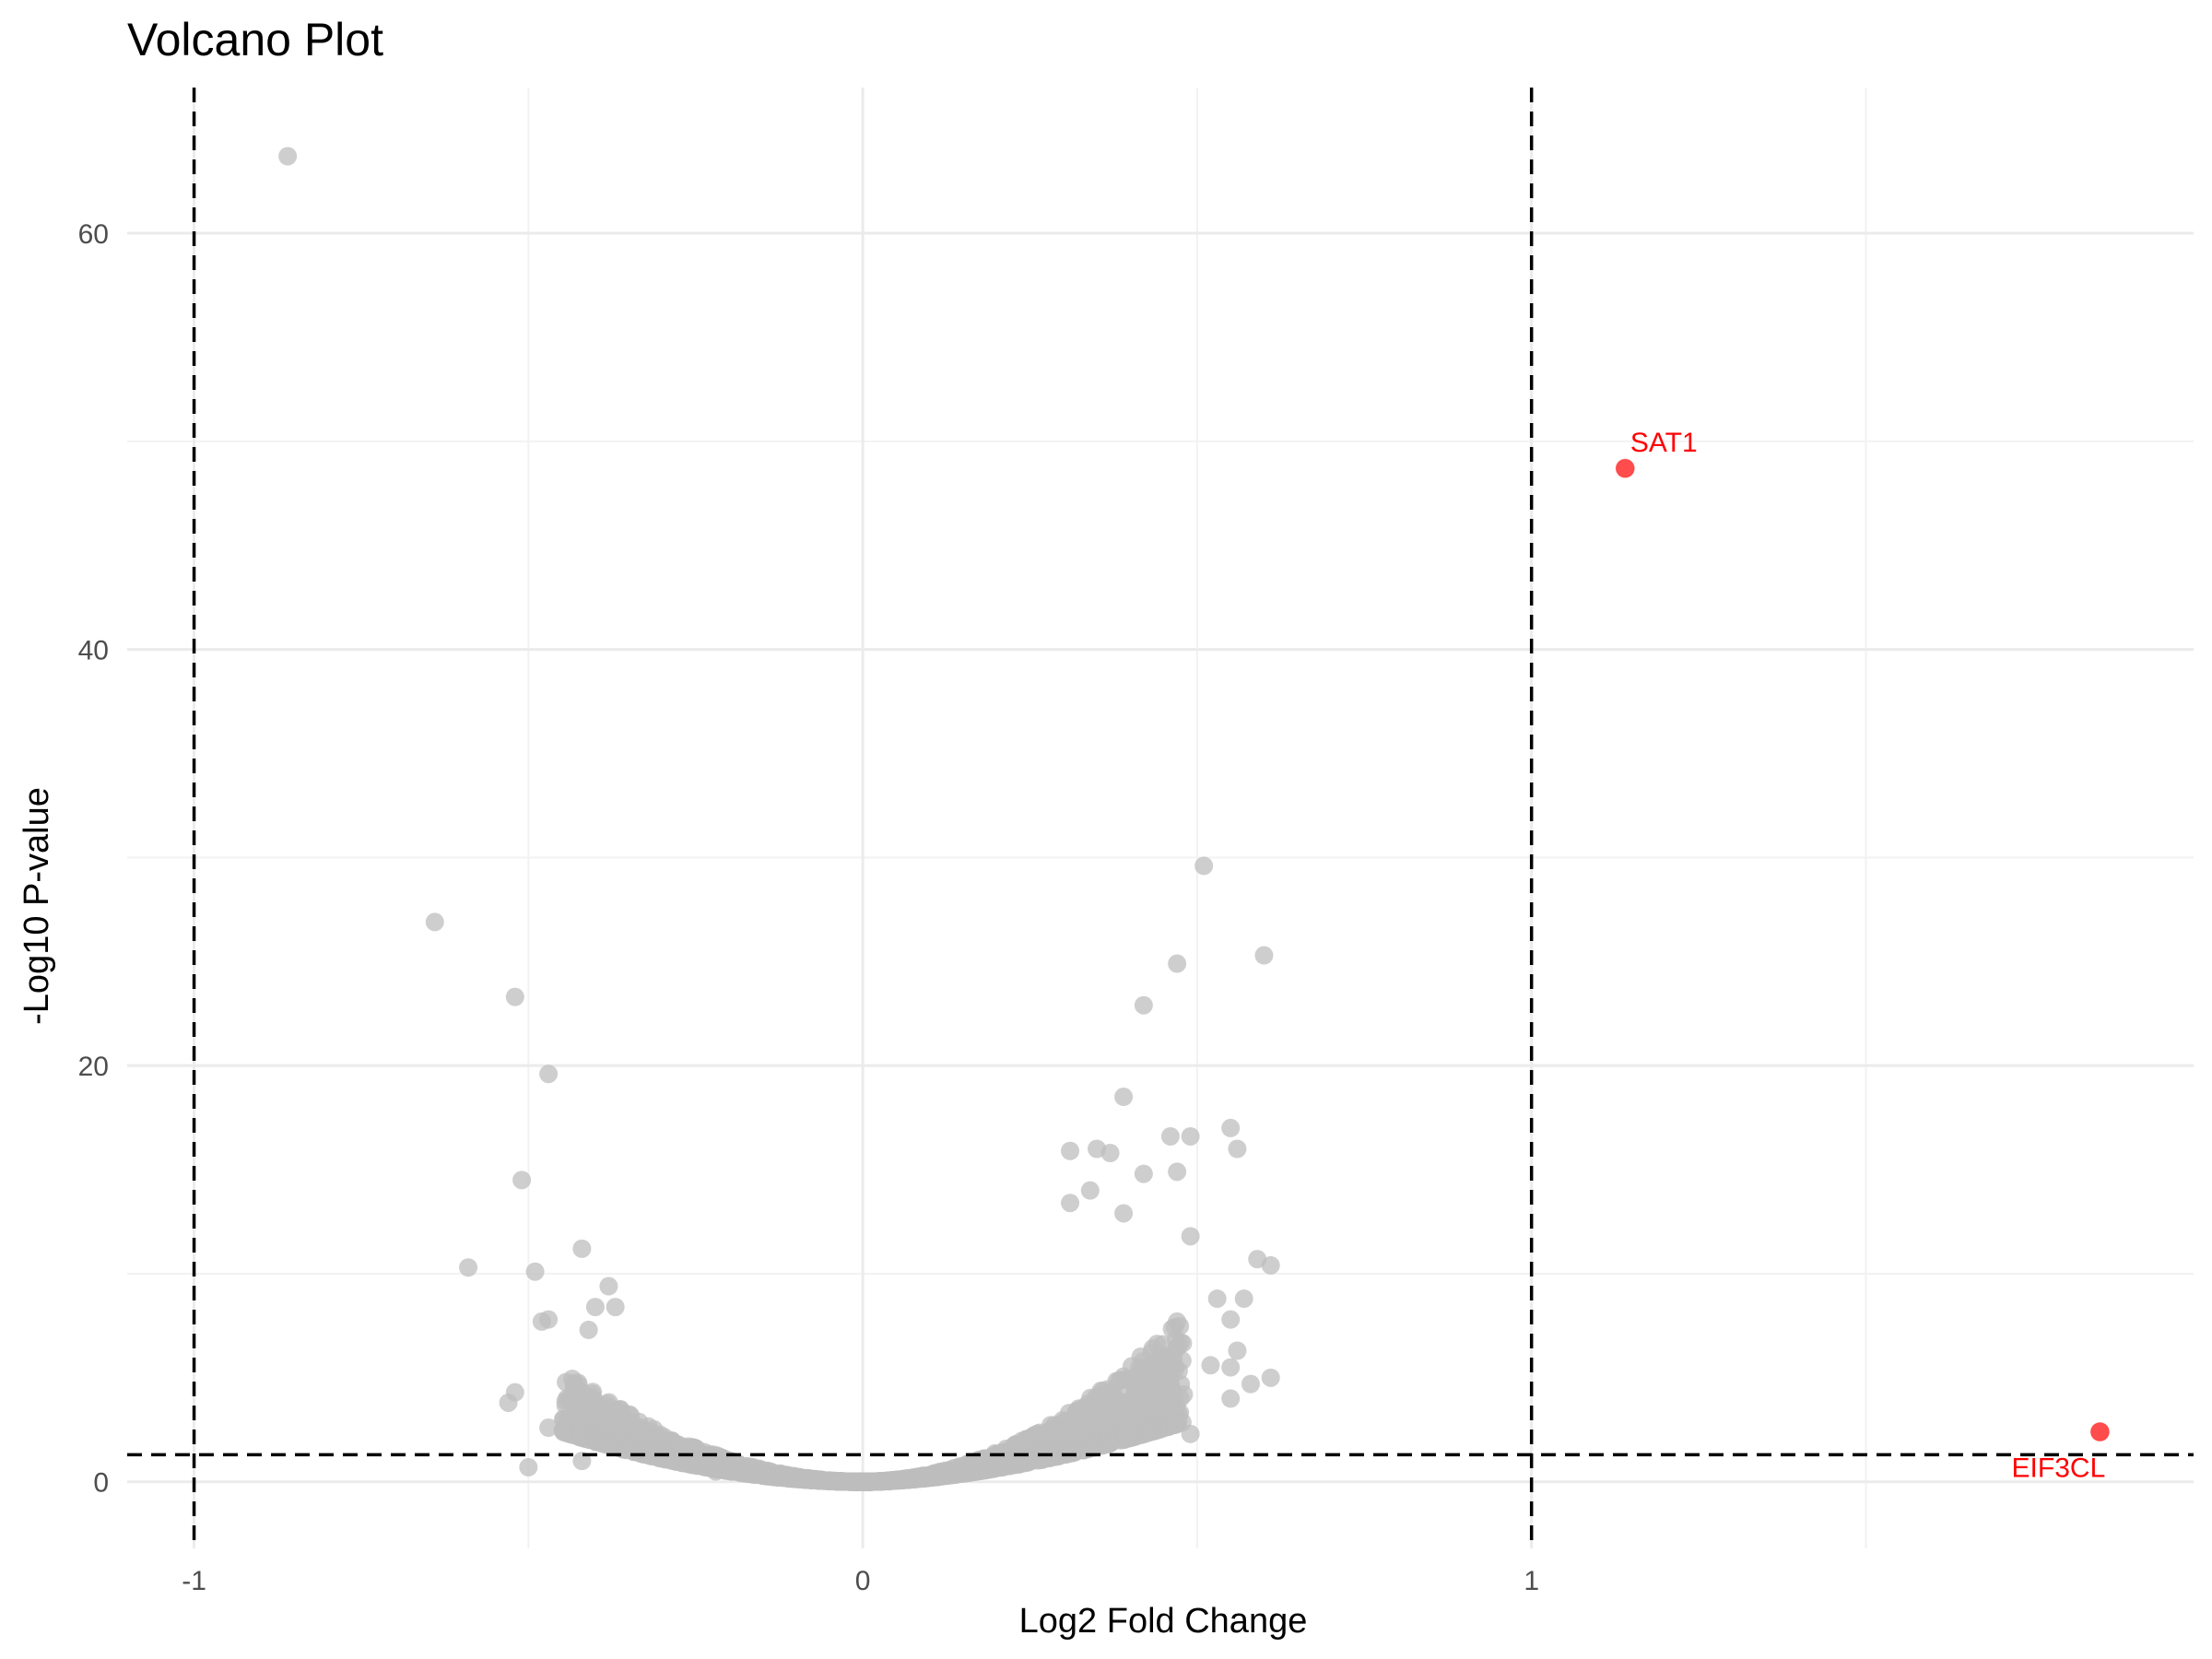 The height and width of the screenshot is (1659, 2212). What do you see at coordinates (863, 1581) in the screenshot?
I see `x-tick-label: 0` at bounding box center [863, 1581].